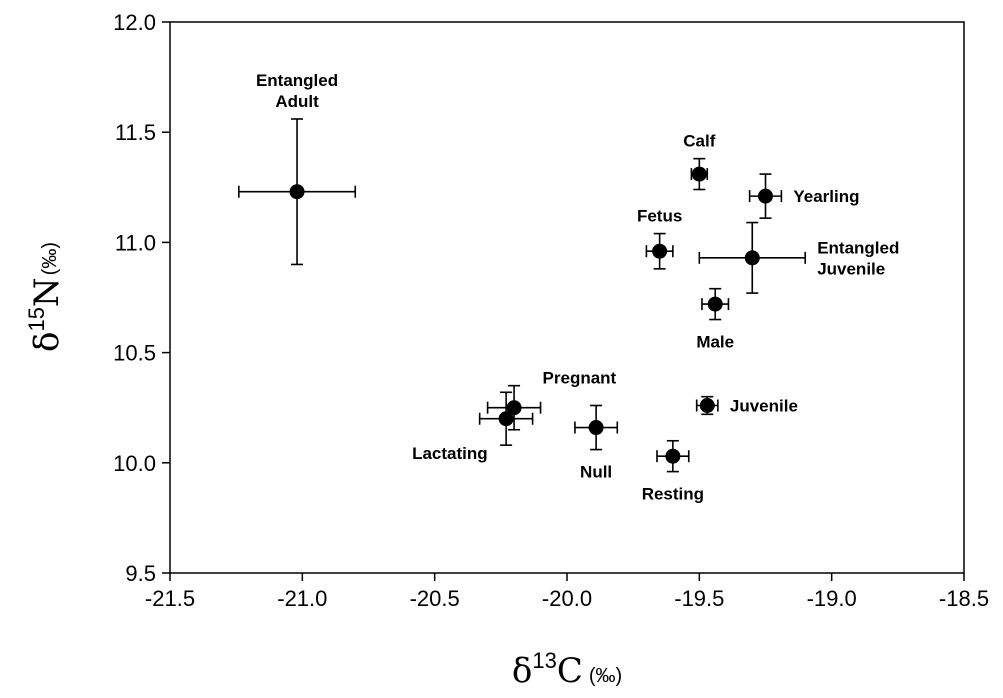 This screenshot has height=698, width=1003. What do you see at coordinates (134, 463) in the screenshot?
I see `y-tick-label: 10.0` at bounding box center [134, 463].